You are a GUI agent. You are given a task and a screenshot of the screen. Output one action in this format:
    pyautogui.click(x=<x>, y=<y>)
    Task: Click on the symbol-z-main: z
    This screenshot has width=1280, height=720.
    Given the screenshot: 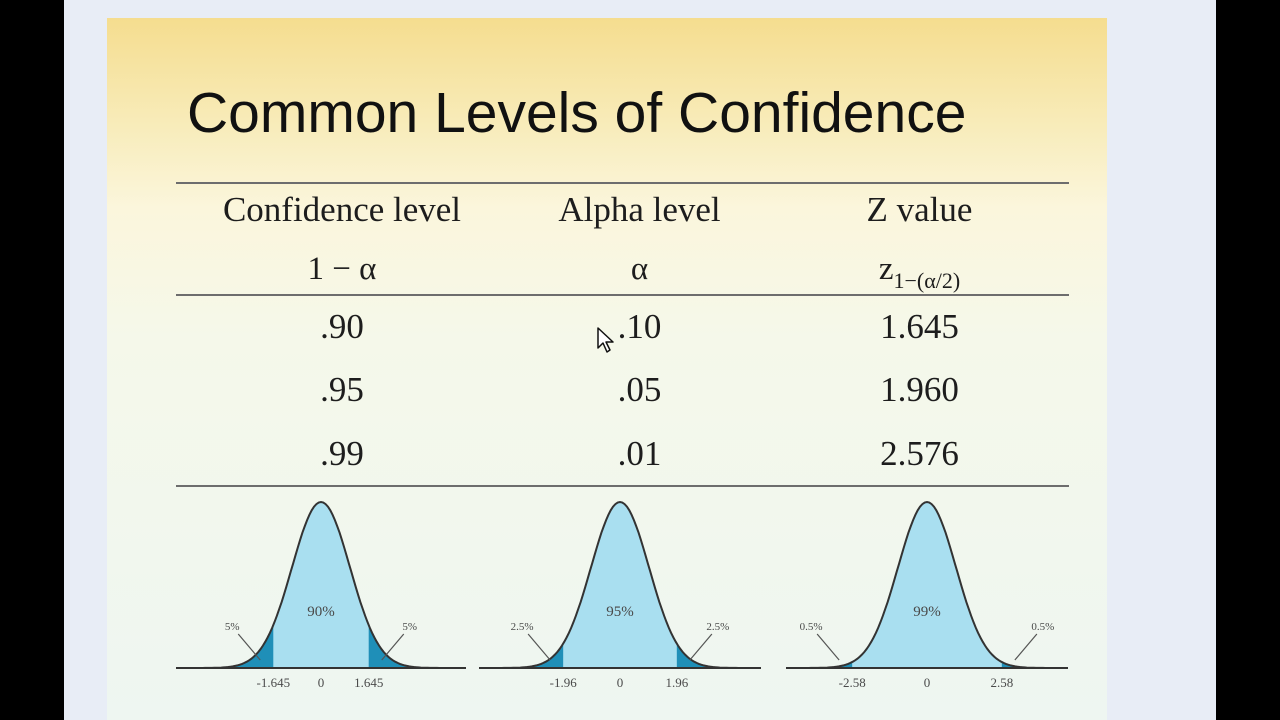 What is the action you would take?
    pyautogui.click(x=886, y=269)
    